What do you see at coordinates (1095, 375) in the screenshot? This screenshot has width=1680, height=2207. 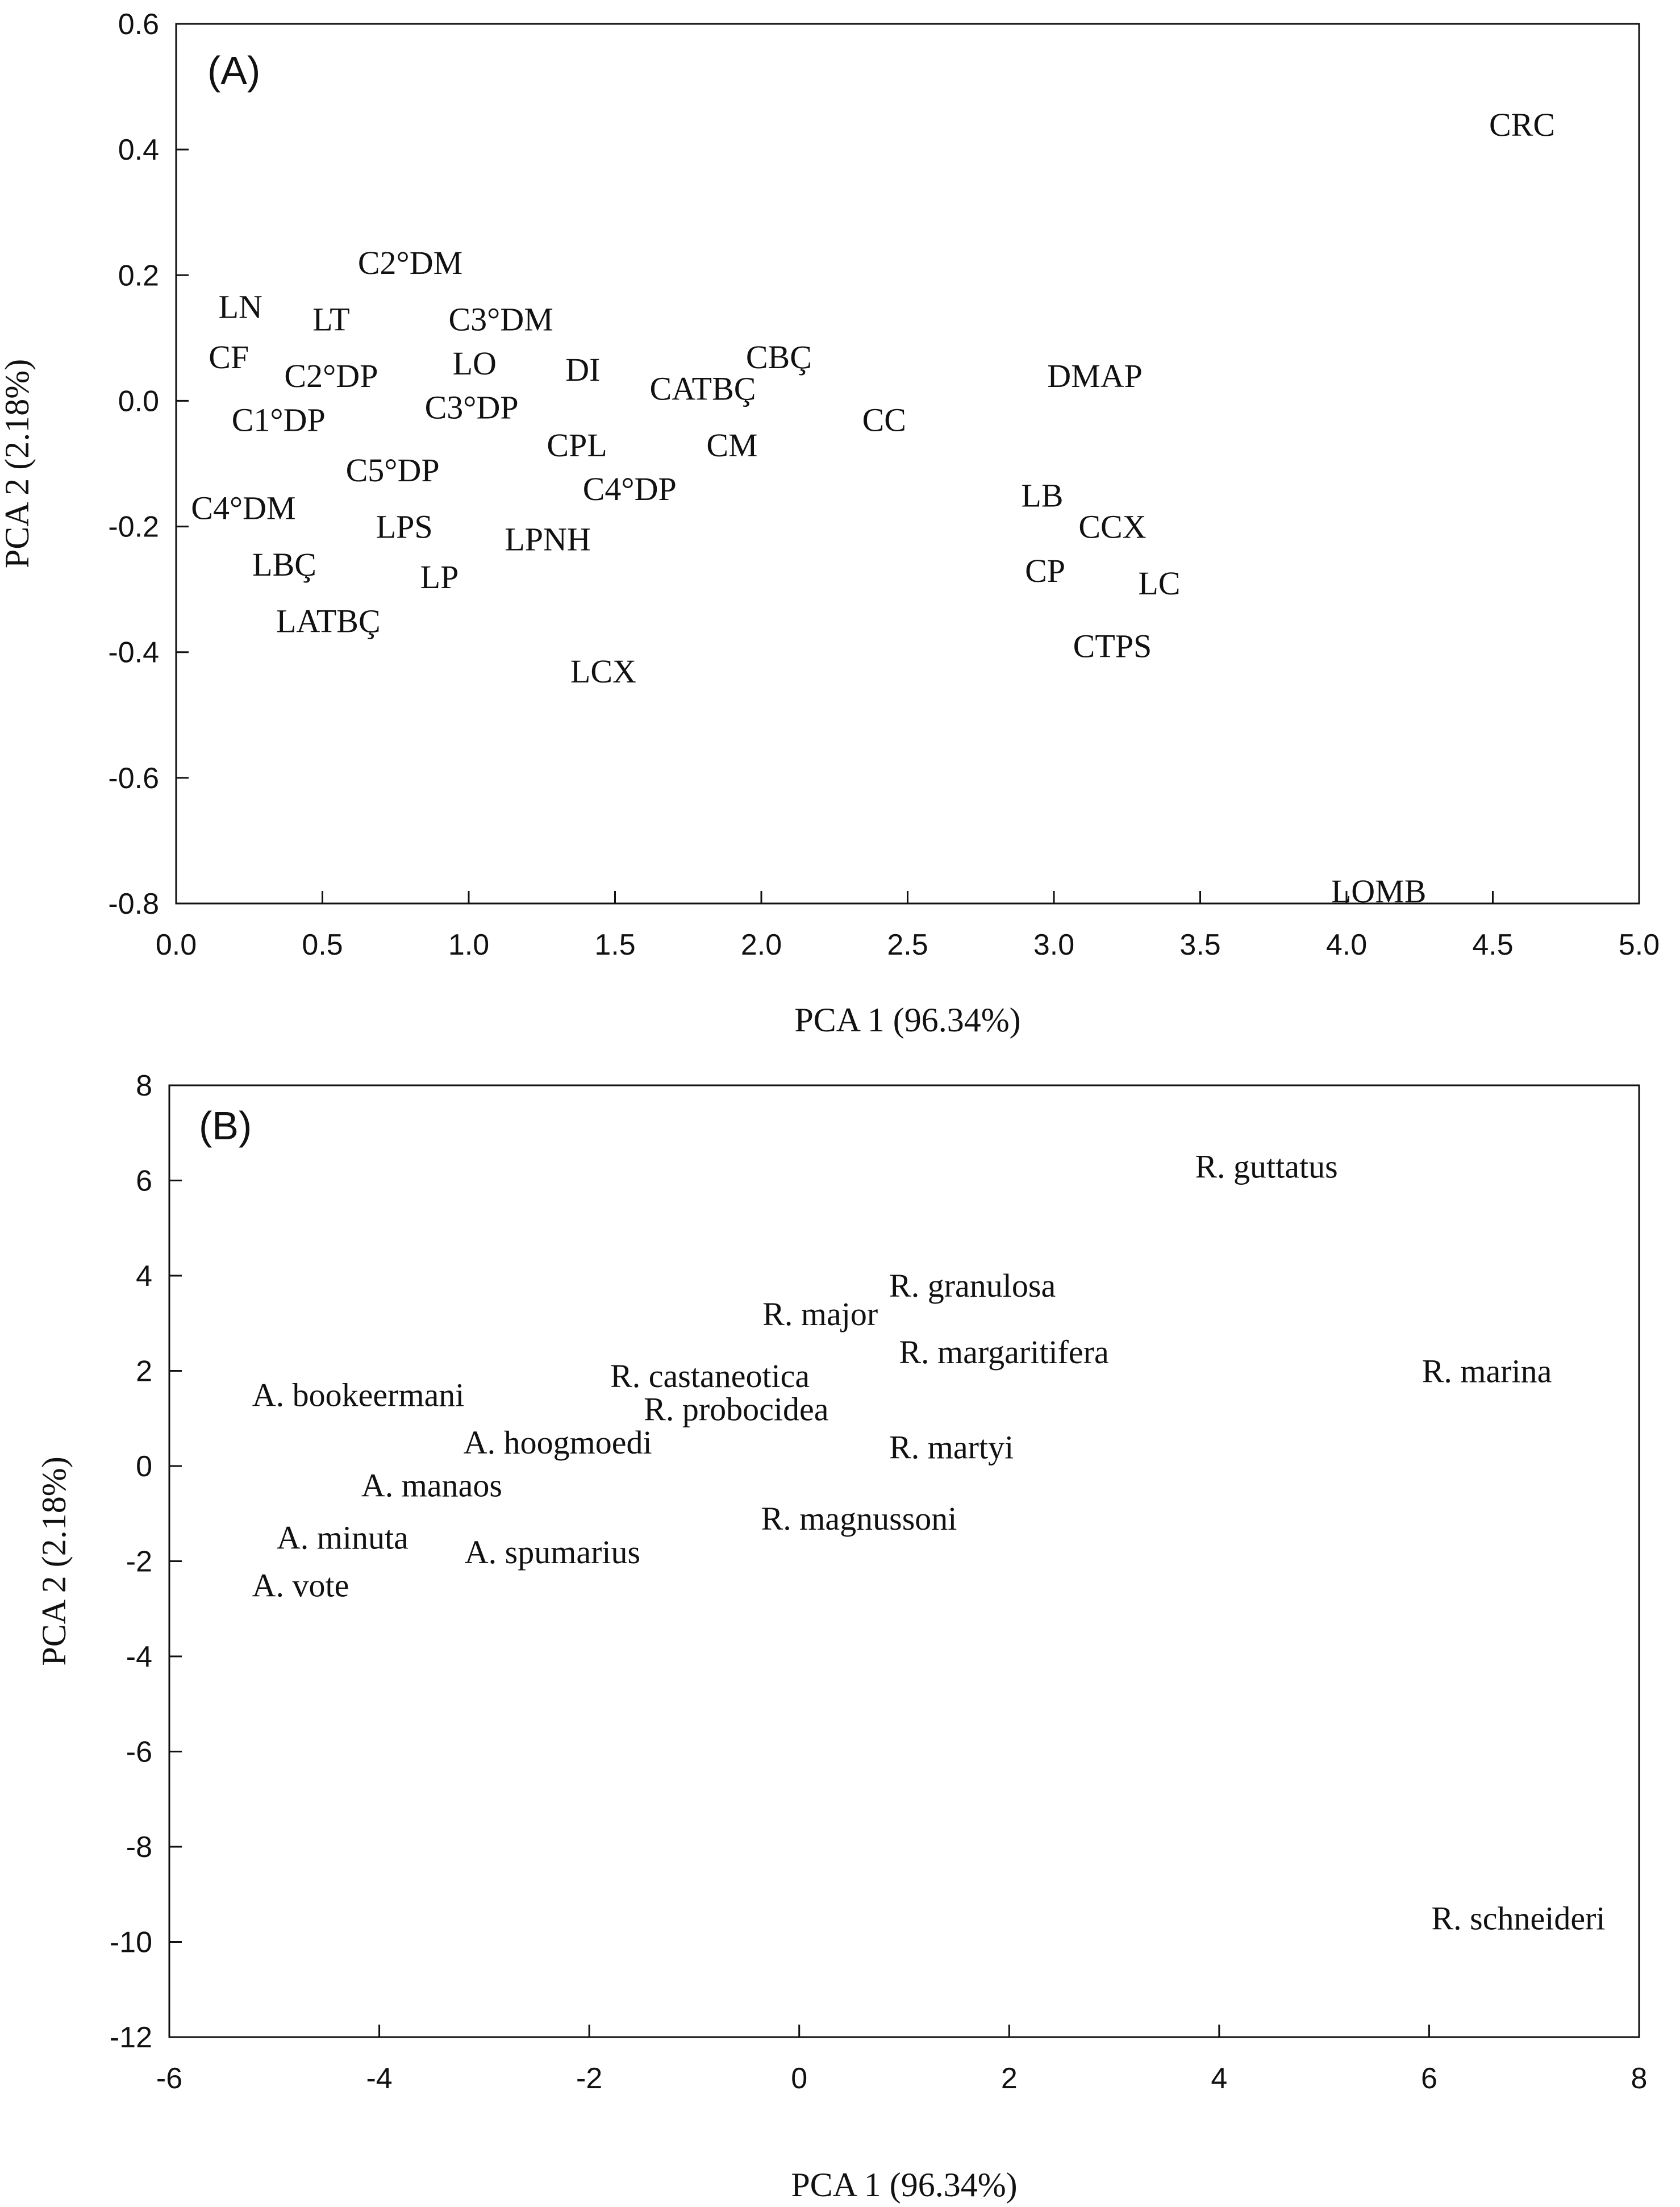 I see `data-point-label: DMAP` at bounding box center [1095, 375].